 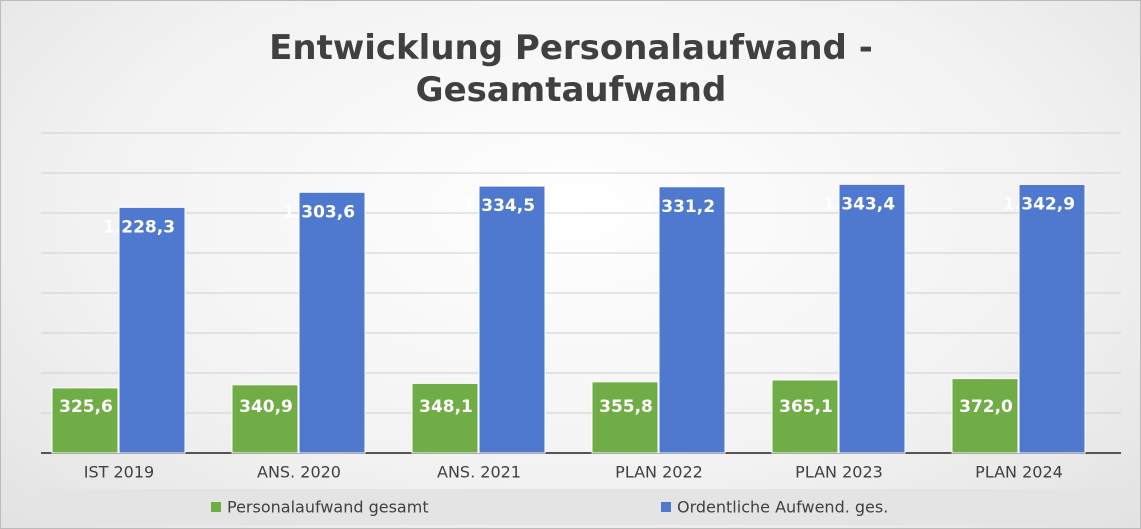 What do you see at coordinates (859, 204) in the screenshot?
I see `data-label: 1.343,4` at bounding box center [859, 204].